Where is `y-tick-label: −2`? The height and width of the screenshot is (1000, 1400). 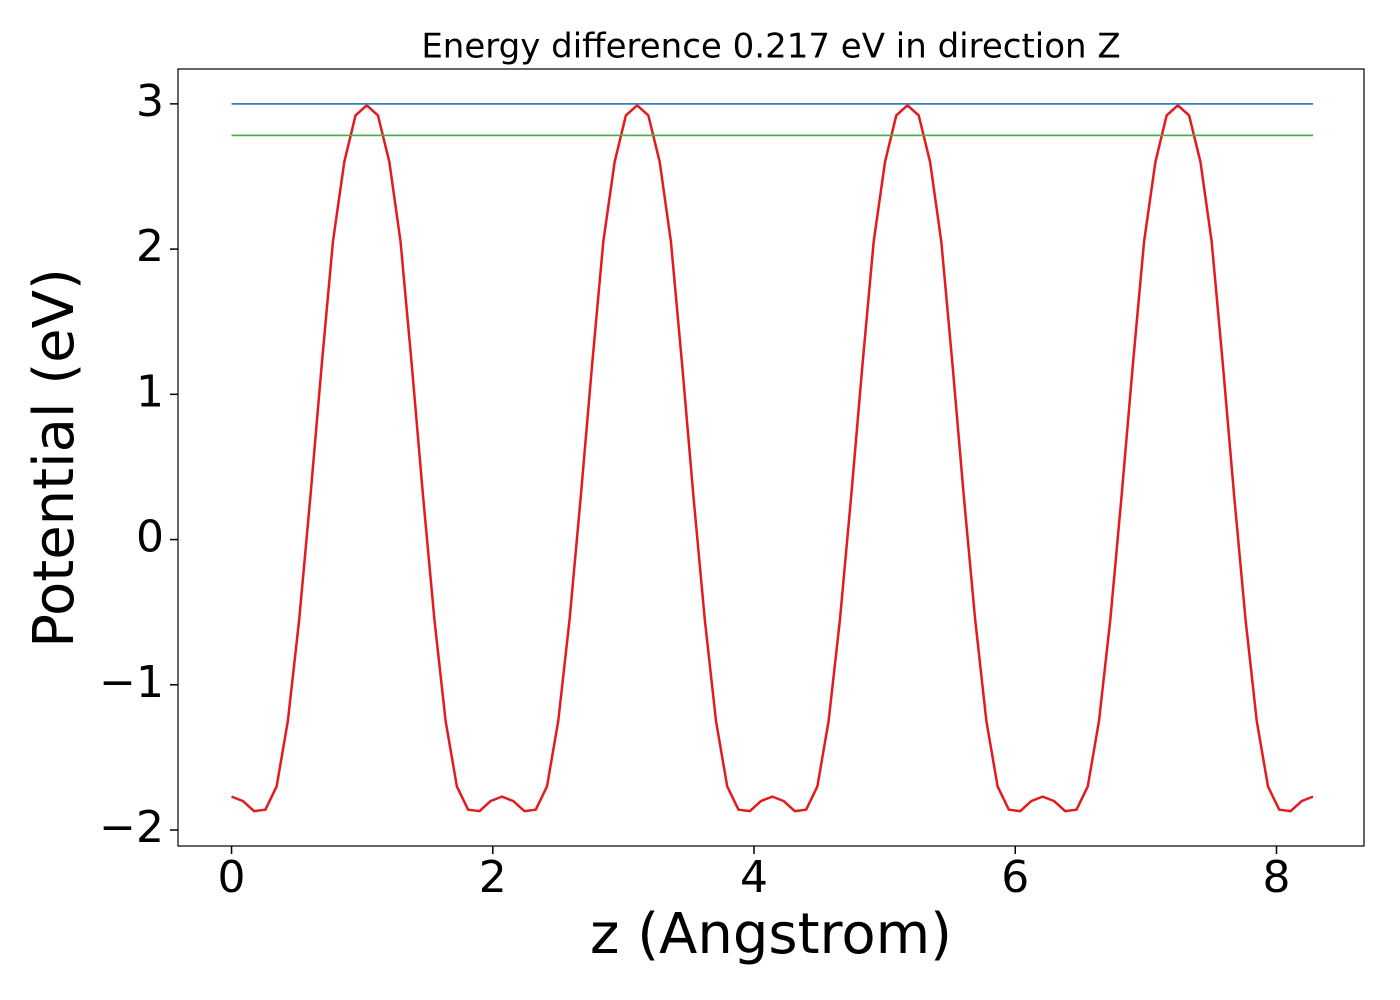 y-tick-label: −2 is located at coordinates (131, 827).